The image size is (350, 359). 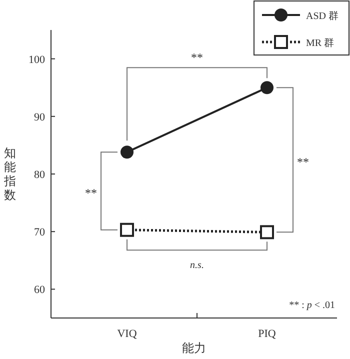 What do you see at coordinates (37, 60) in the screenshot?
I see `y-tick-label: 100` at bounding box center [37, 60].